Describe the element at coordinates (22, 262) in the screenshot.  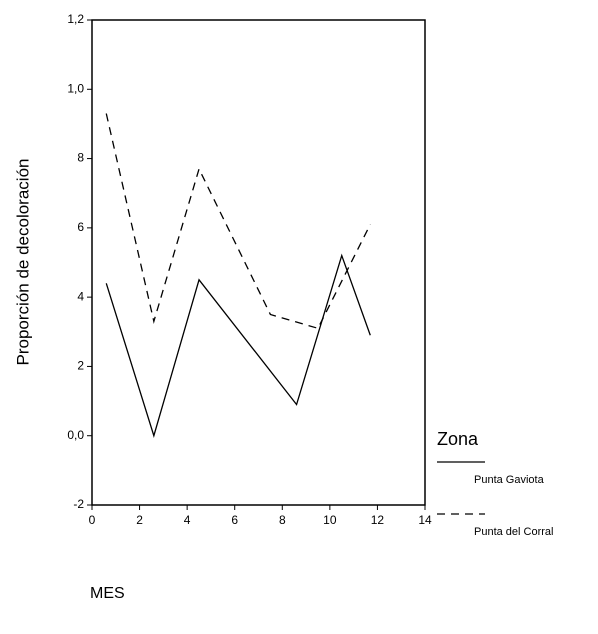
I see `y-axis-label: Proporción de decoloración` at that location.